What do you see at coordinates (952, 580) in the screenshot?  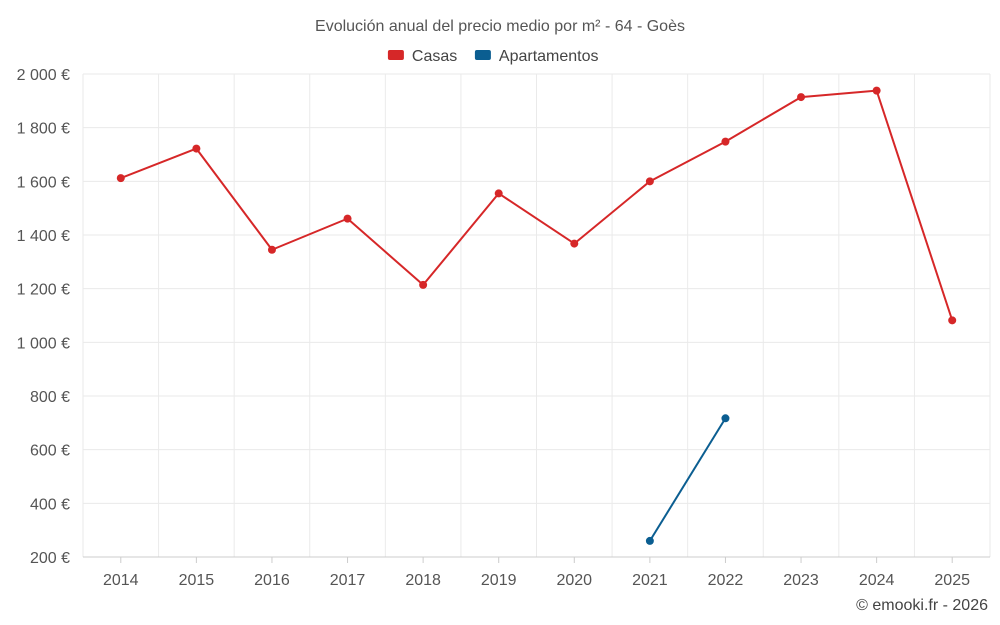 I see `x-tick-label: 2025` at bounding box center [952, 580].